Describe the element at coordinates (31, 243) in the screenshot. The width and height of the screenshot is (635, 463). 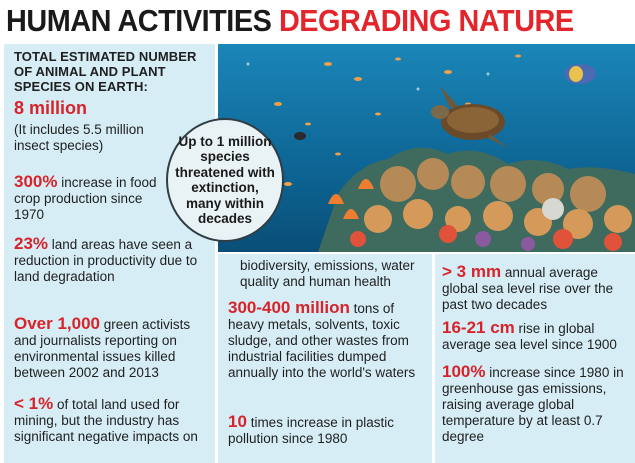
I see `land-value: 23%` at that location.